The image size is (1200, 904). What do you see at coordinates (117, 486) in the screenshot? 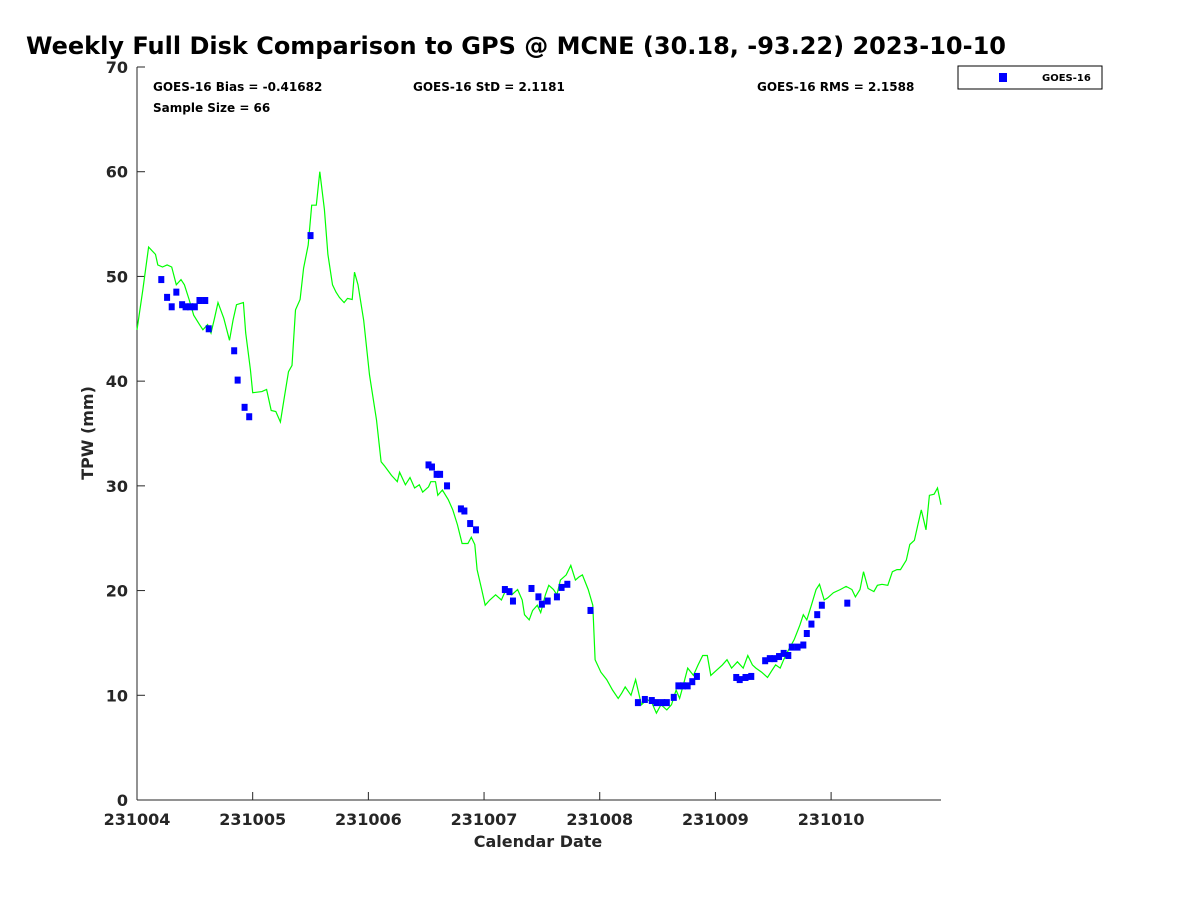
I see `y-tick-label: 30` at bounding box center [117, 486].